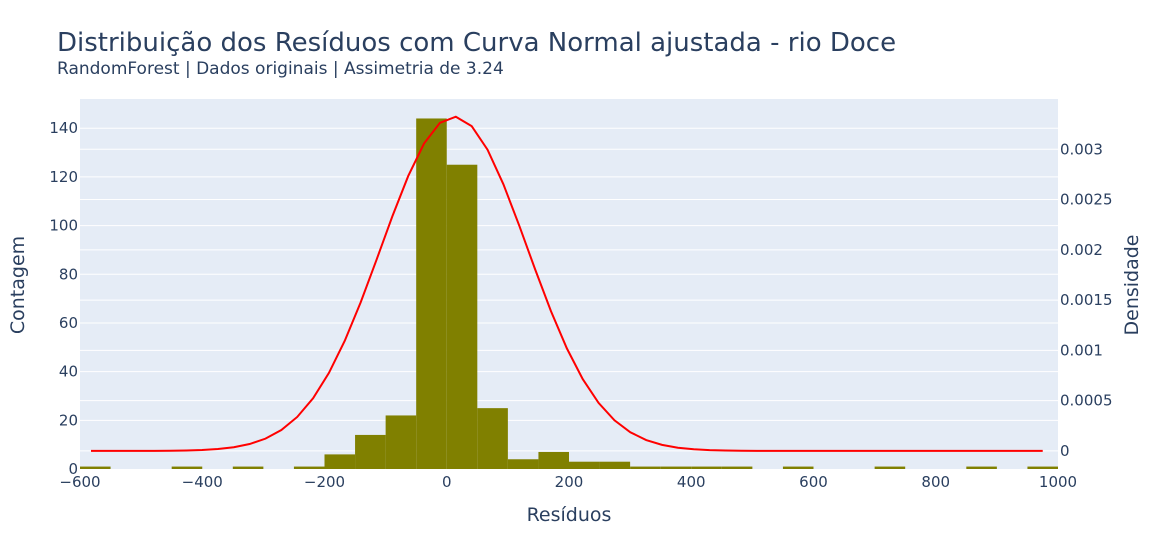  I want to click on x-tick-label: −600, so click(79, 482).